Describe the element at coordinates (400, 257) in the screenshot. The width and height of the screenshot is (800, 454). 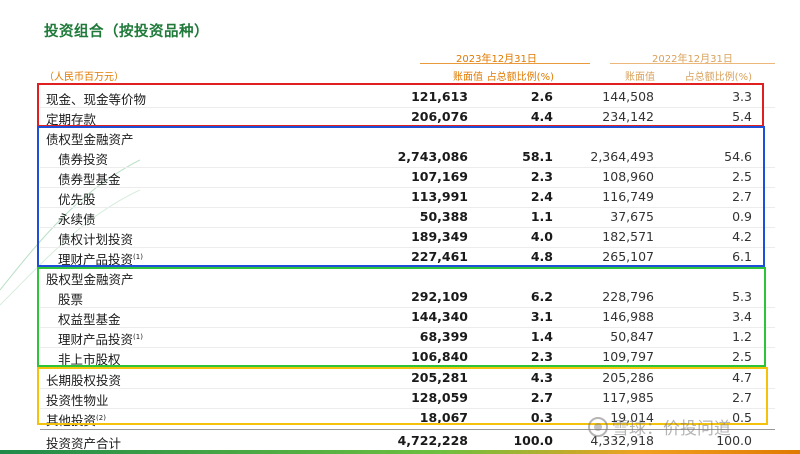
I see `table-row: 理财产品投资(1) 227,461 4.8 265,107 6.1` at that location.